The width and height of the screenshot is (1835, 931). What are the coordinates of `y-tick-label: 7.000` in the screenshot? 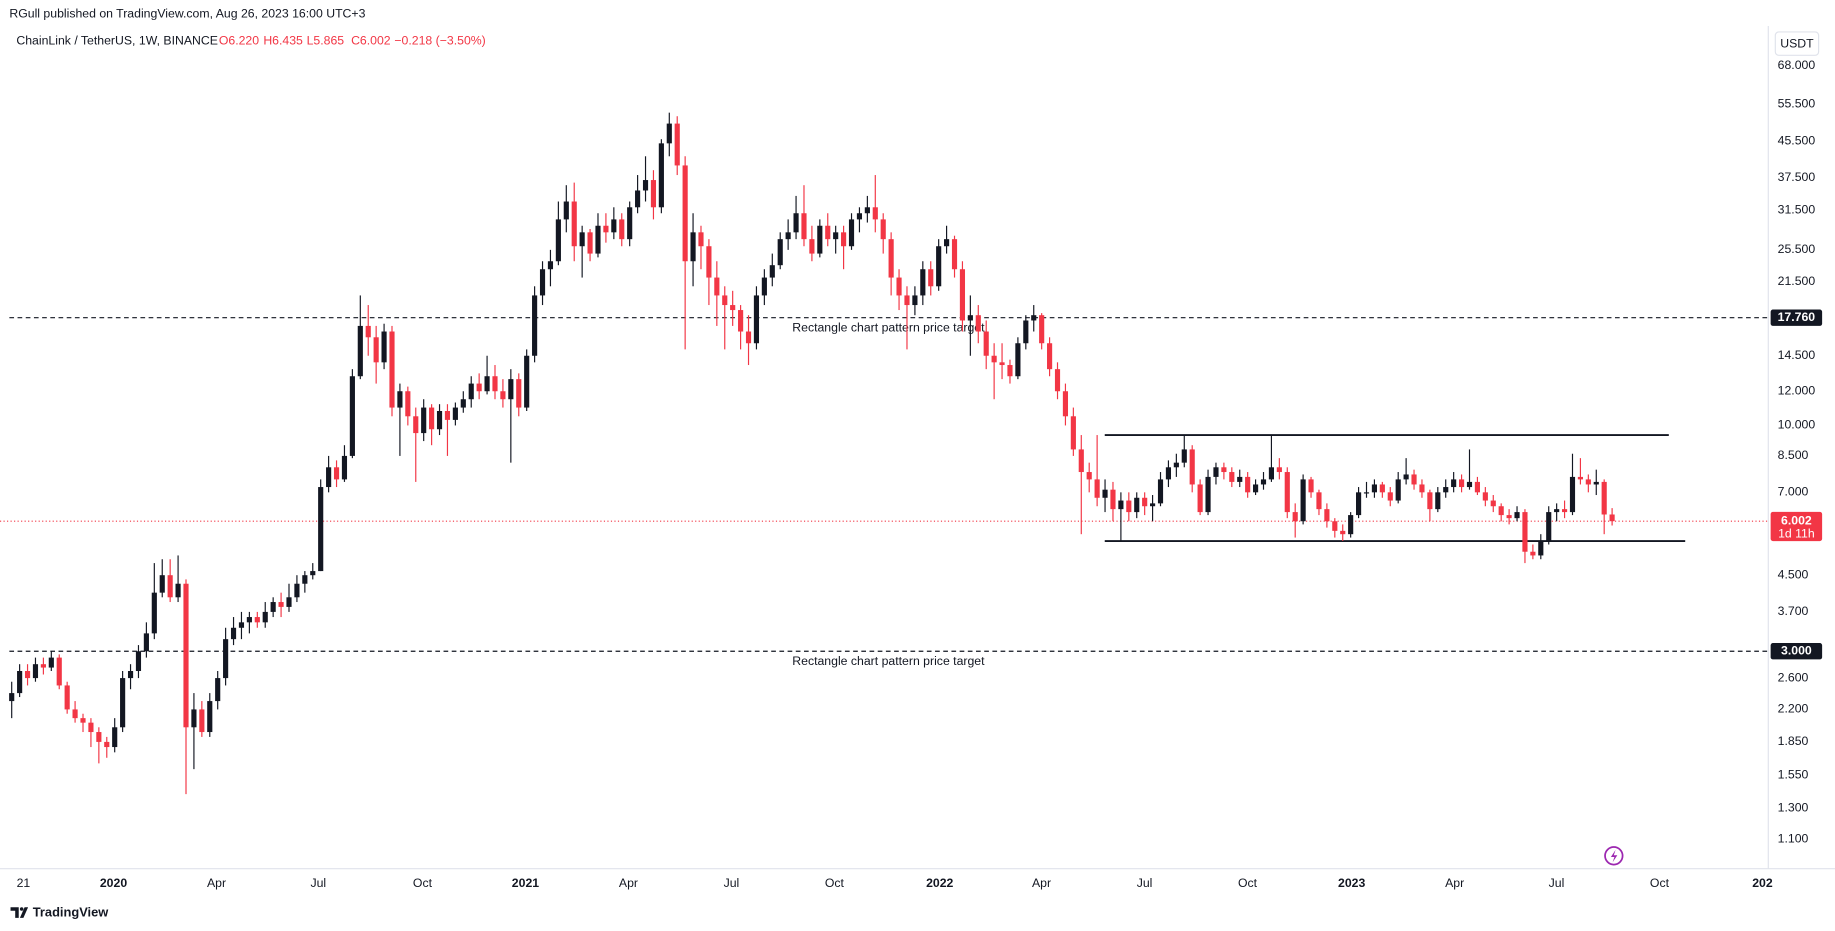 It's located at (1793, 492).